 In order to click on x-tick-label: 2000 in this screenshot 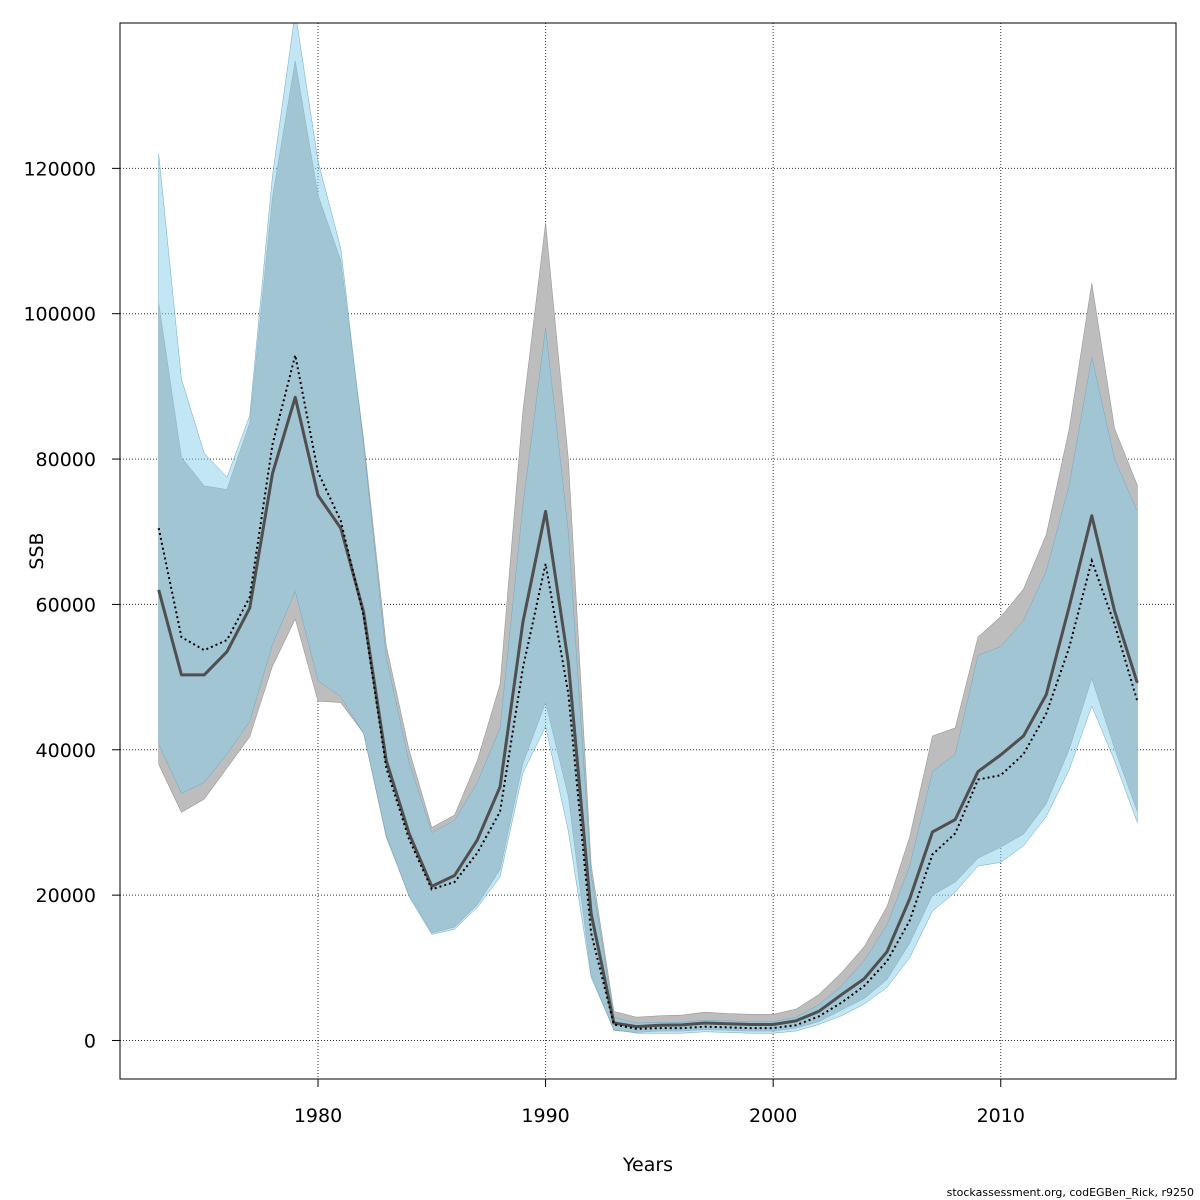, I will do `click(773, 1116)`.